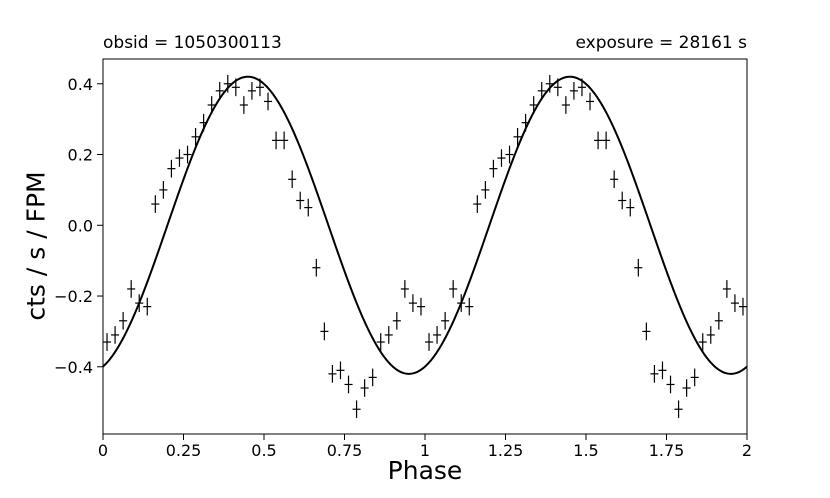 The height and width of the screenshot is (498, 830). What do you see at coordinates (425, 450) in the screenshot?
I see `x-tick-label: 1` at bounding box center [425, 450].